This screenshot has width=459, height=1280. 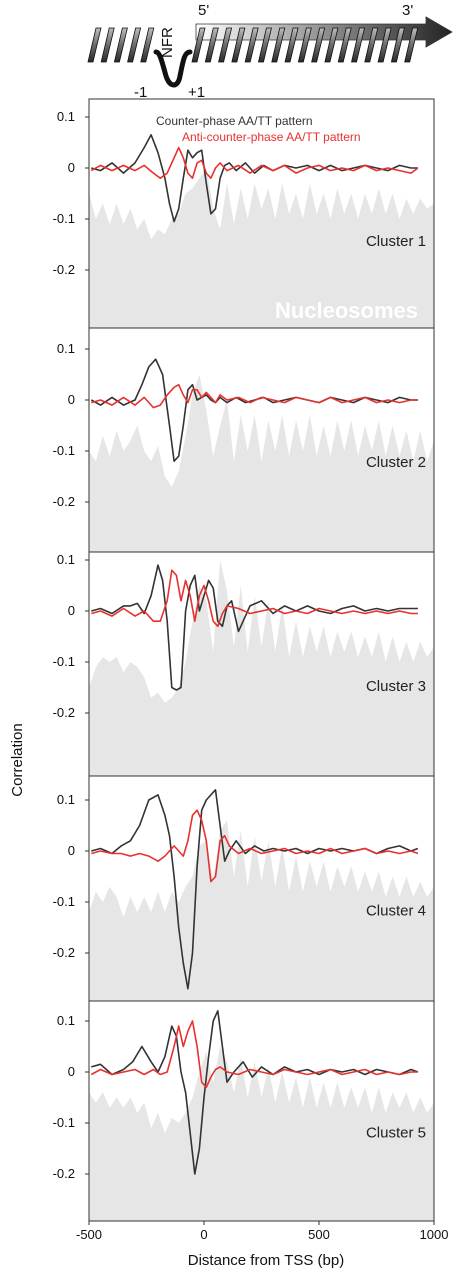 I want to click on plus-one-label: +1, so click(x=196, y=92).